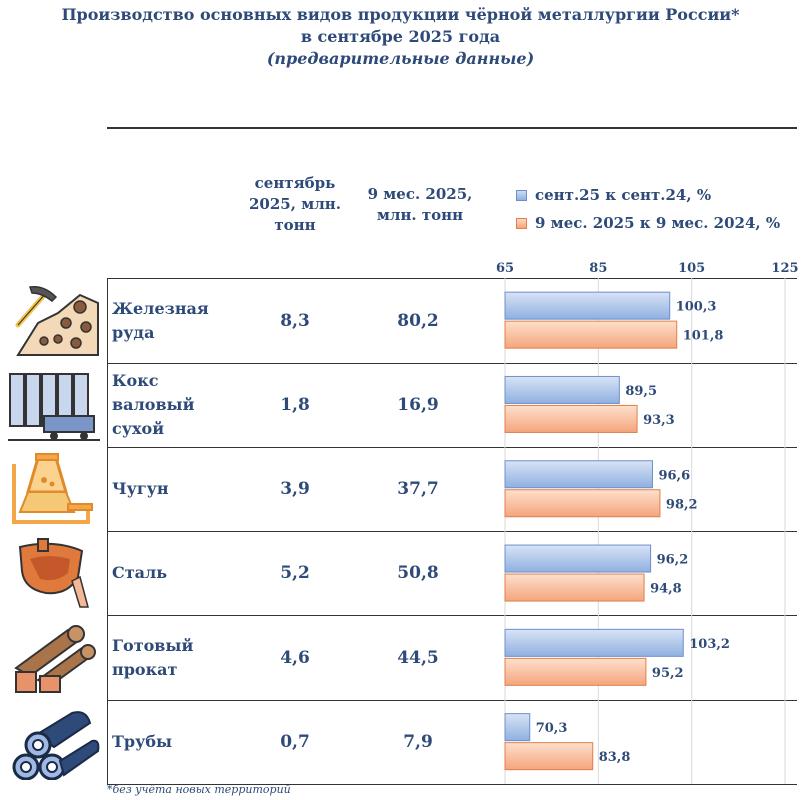  I want to click on row-label-rolled: Готовый прокат, so click(172, 657).